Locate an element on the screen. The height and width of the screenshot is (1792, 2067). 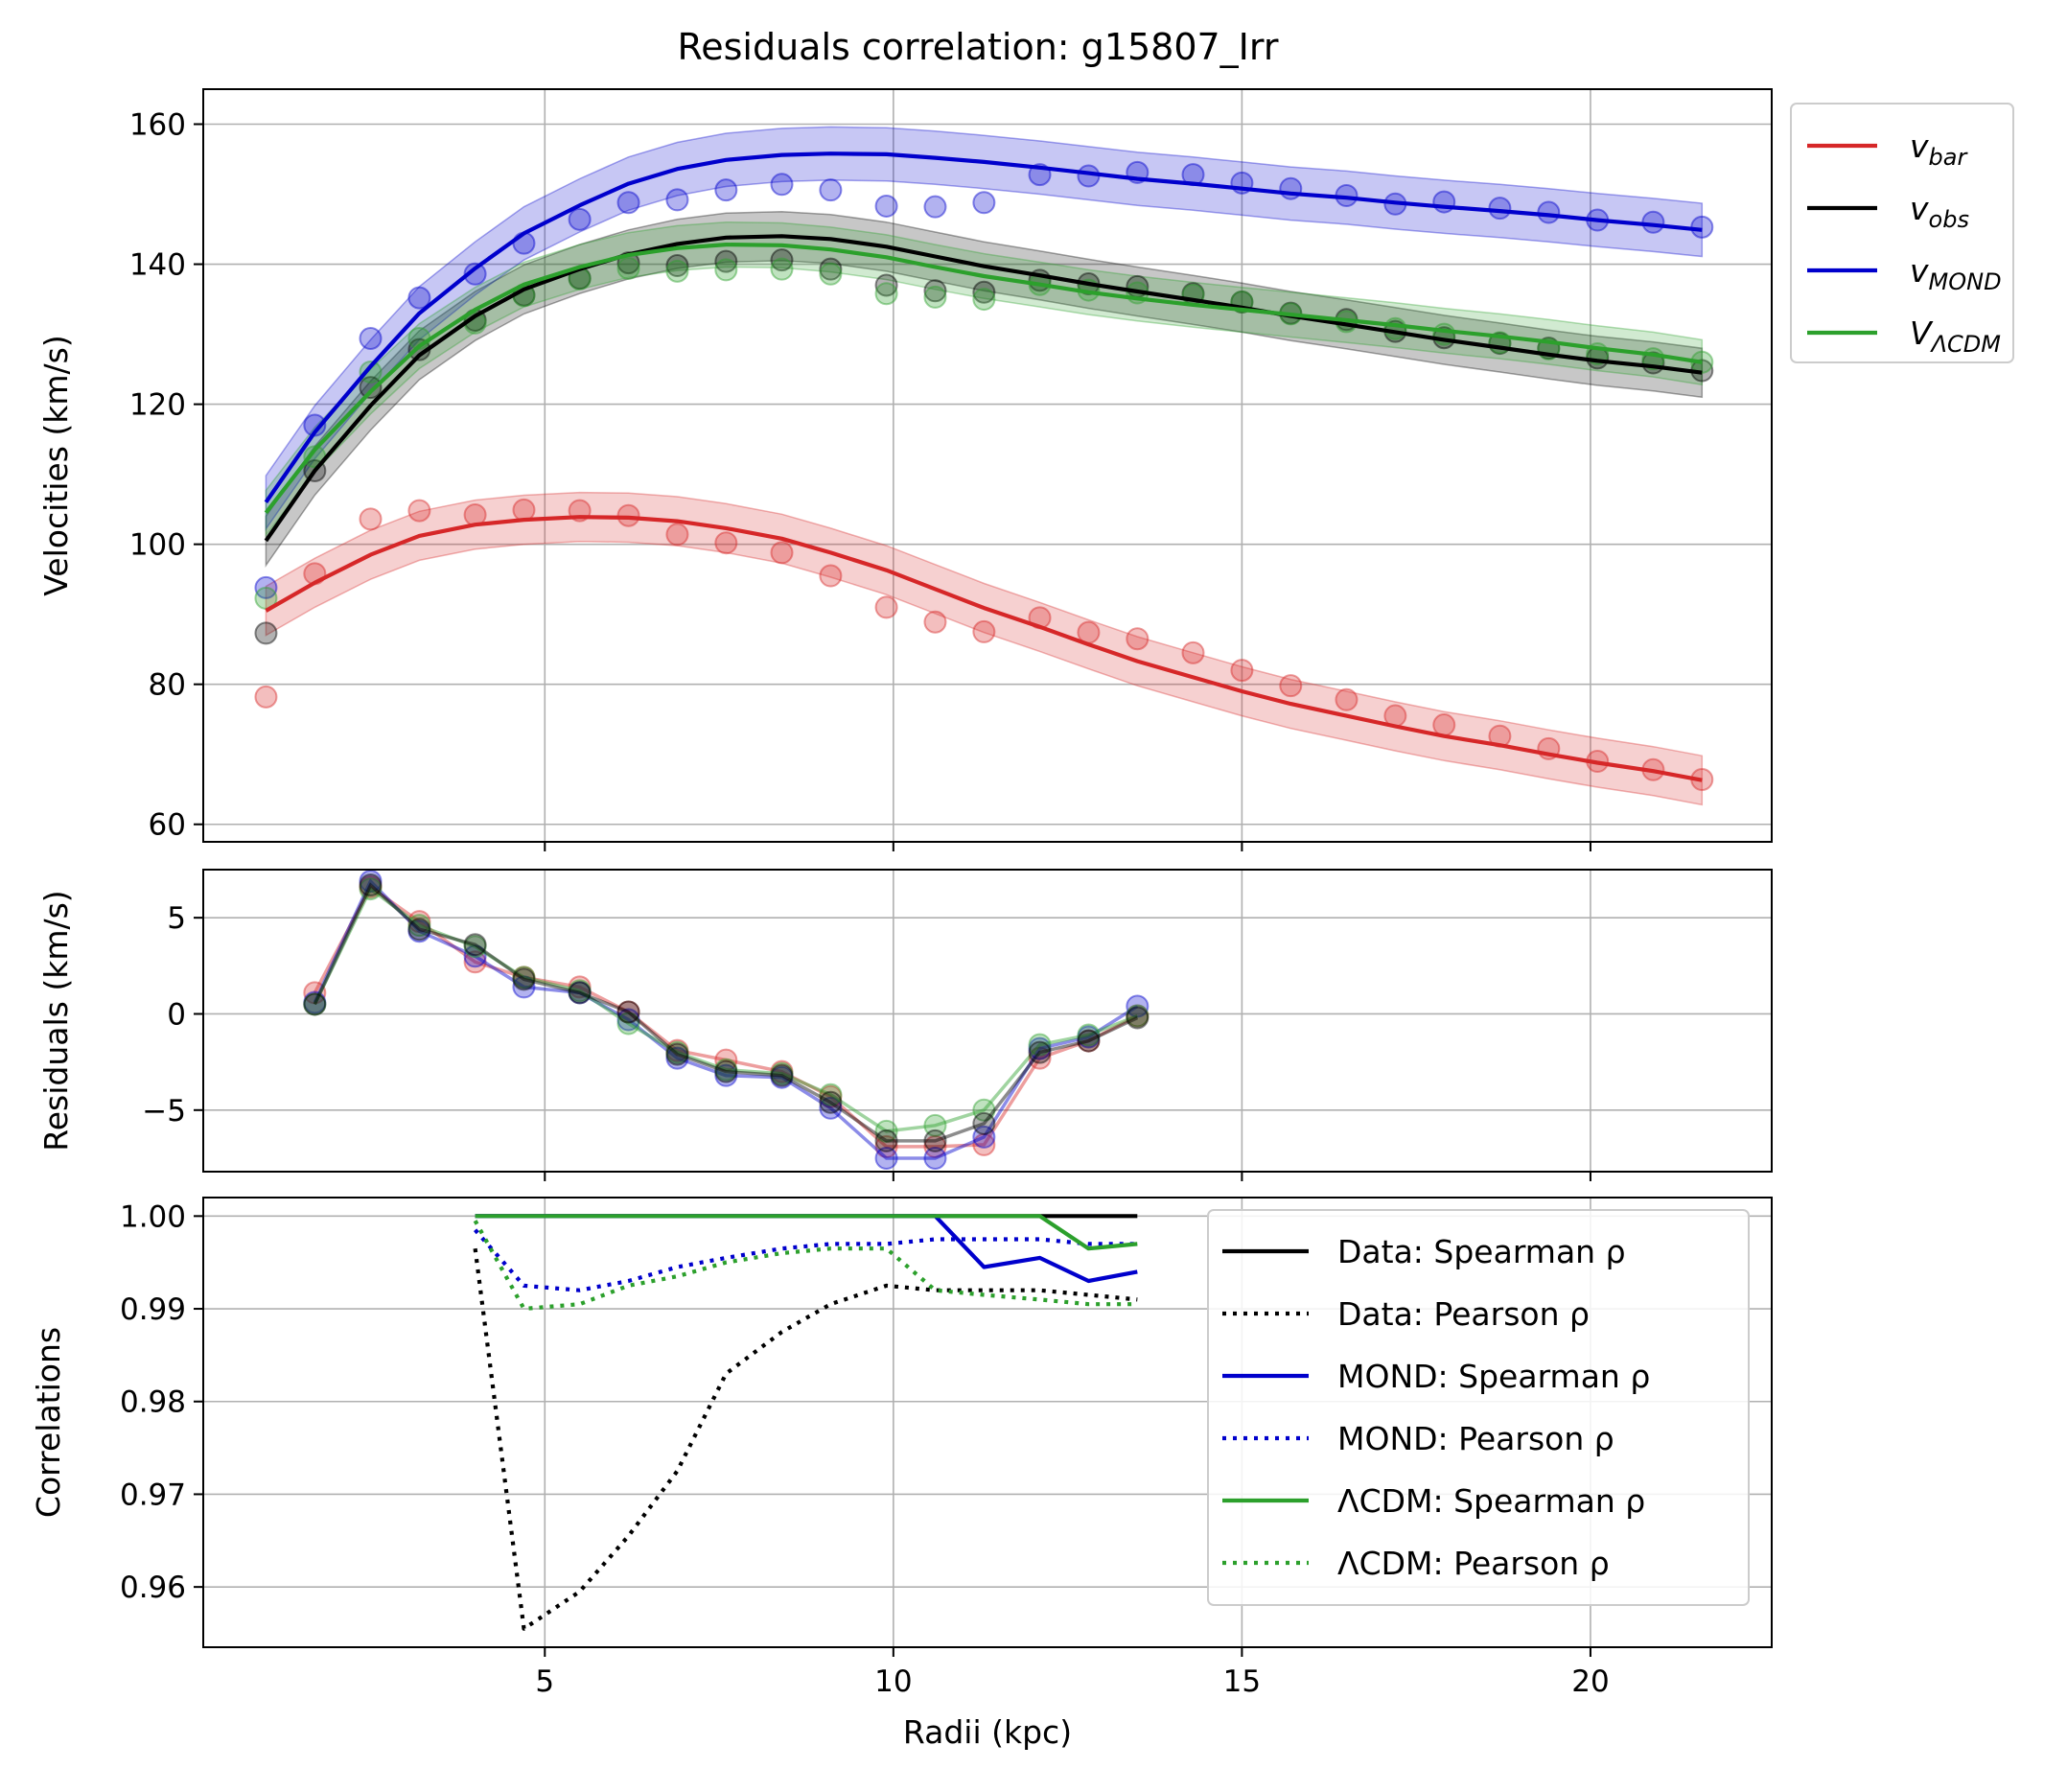
y-axis-label: Residuals (km/s) is located at coordinates (56, 1020).